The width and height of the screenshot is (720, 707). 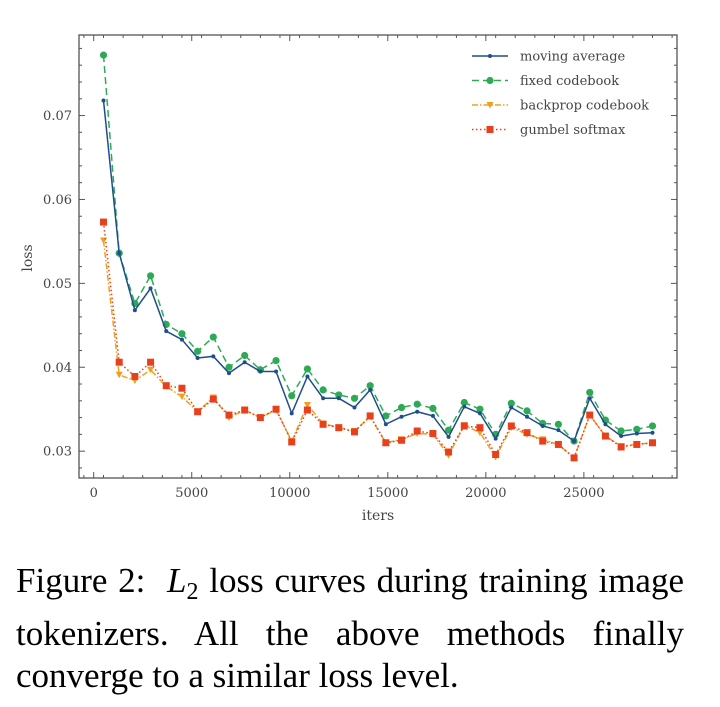 What do you see at coordinates (91, 580) in the screenshot?
I see `caption-prefix: Figure 2:` at bounding box center [91, 580].